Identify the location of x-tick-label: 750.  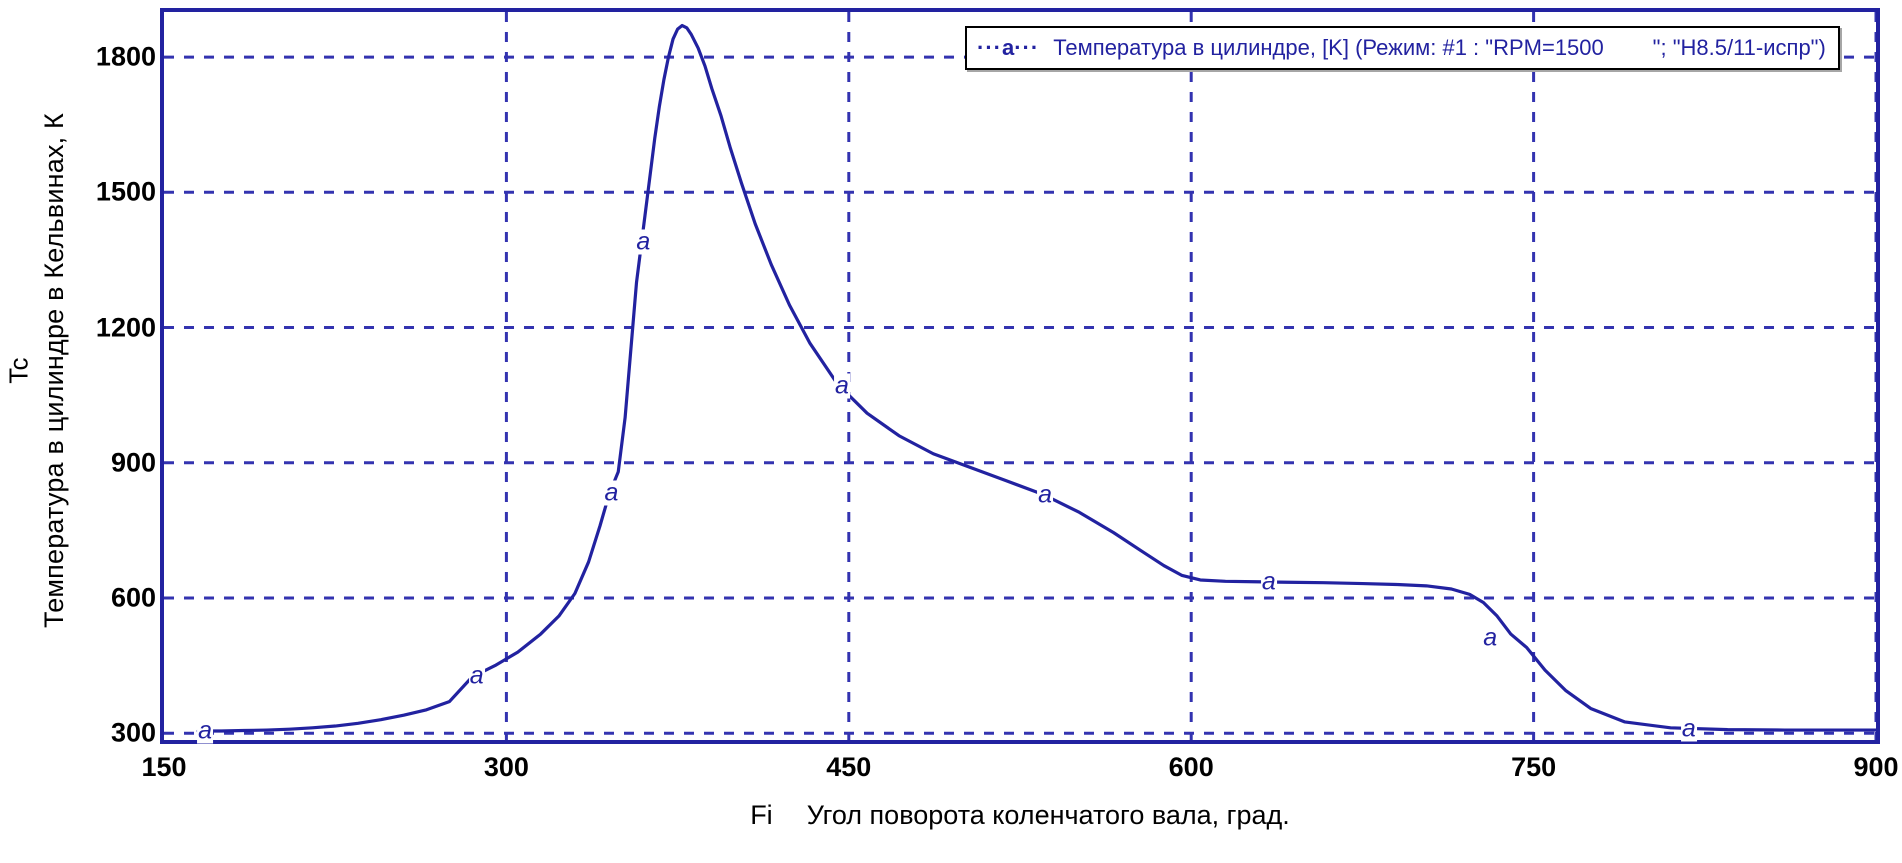
(1534, 767).